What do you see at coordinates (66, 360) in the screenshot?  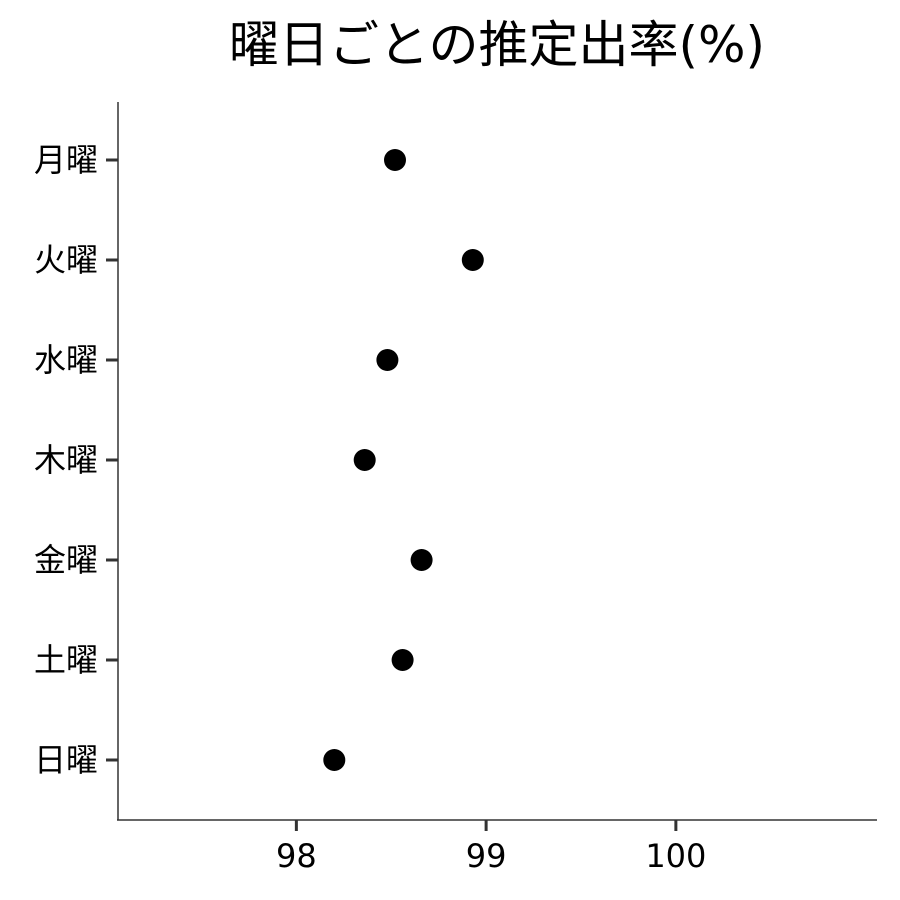 I see `y-tick-label: 水曜` at bounding box center [66, 360].